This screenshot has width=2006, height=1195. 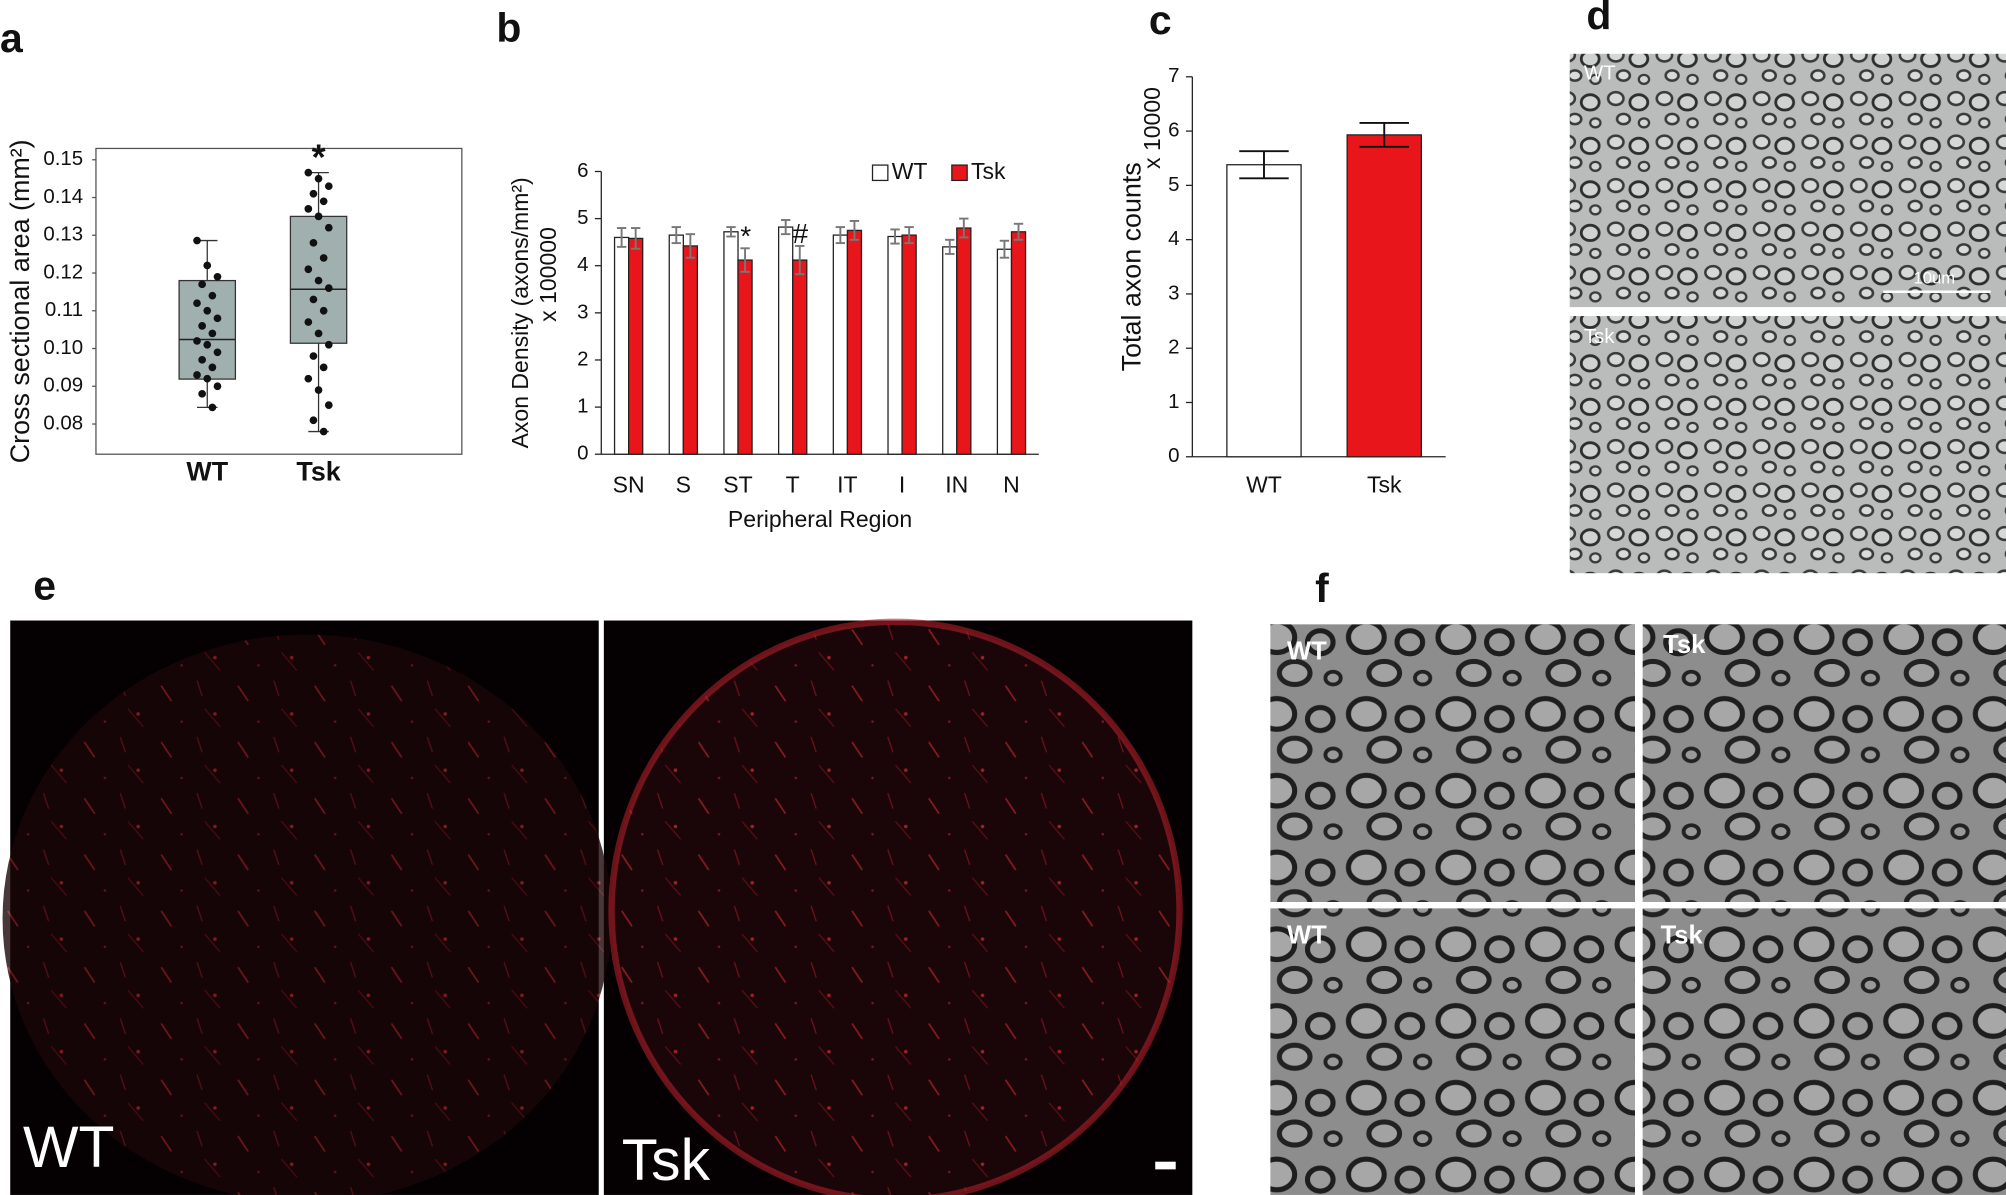 What do you see at coordinates (44, 585) in the screenshot?
I see `panel-label: e` at bounding box center [44, 585].